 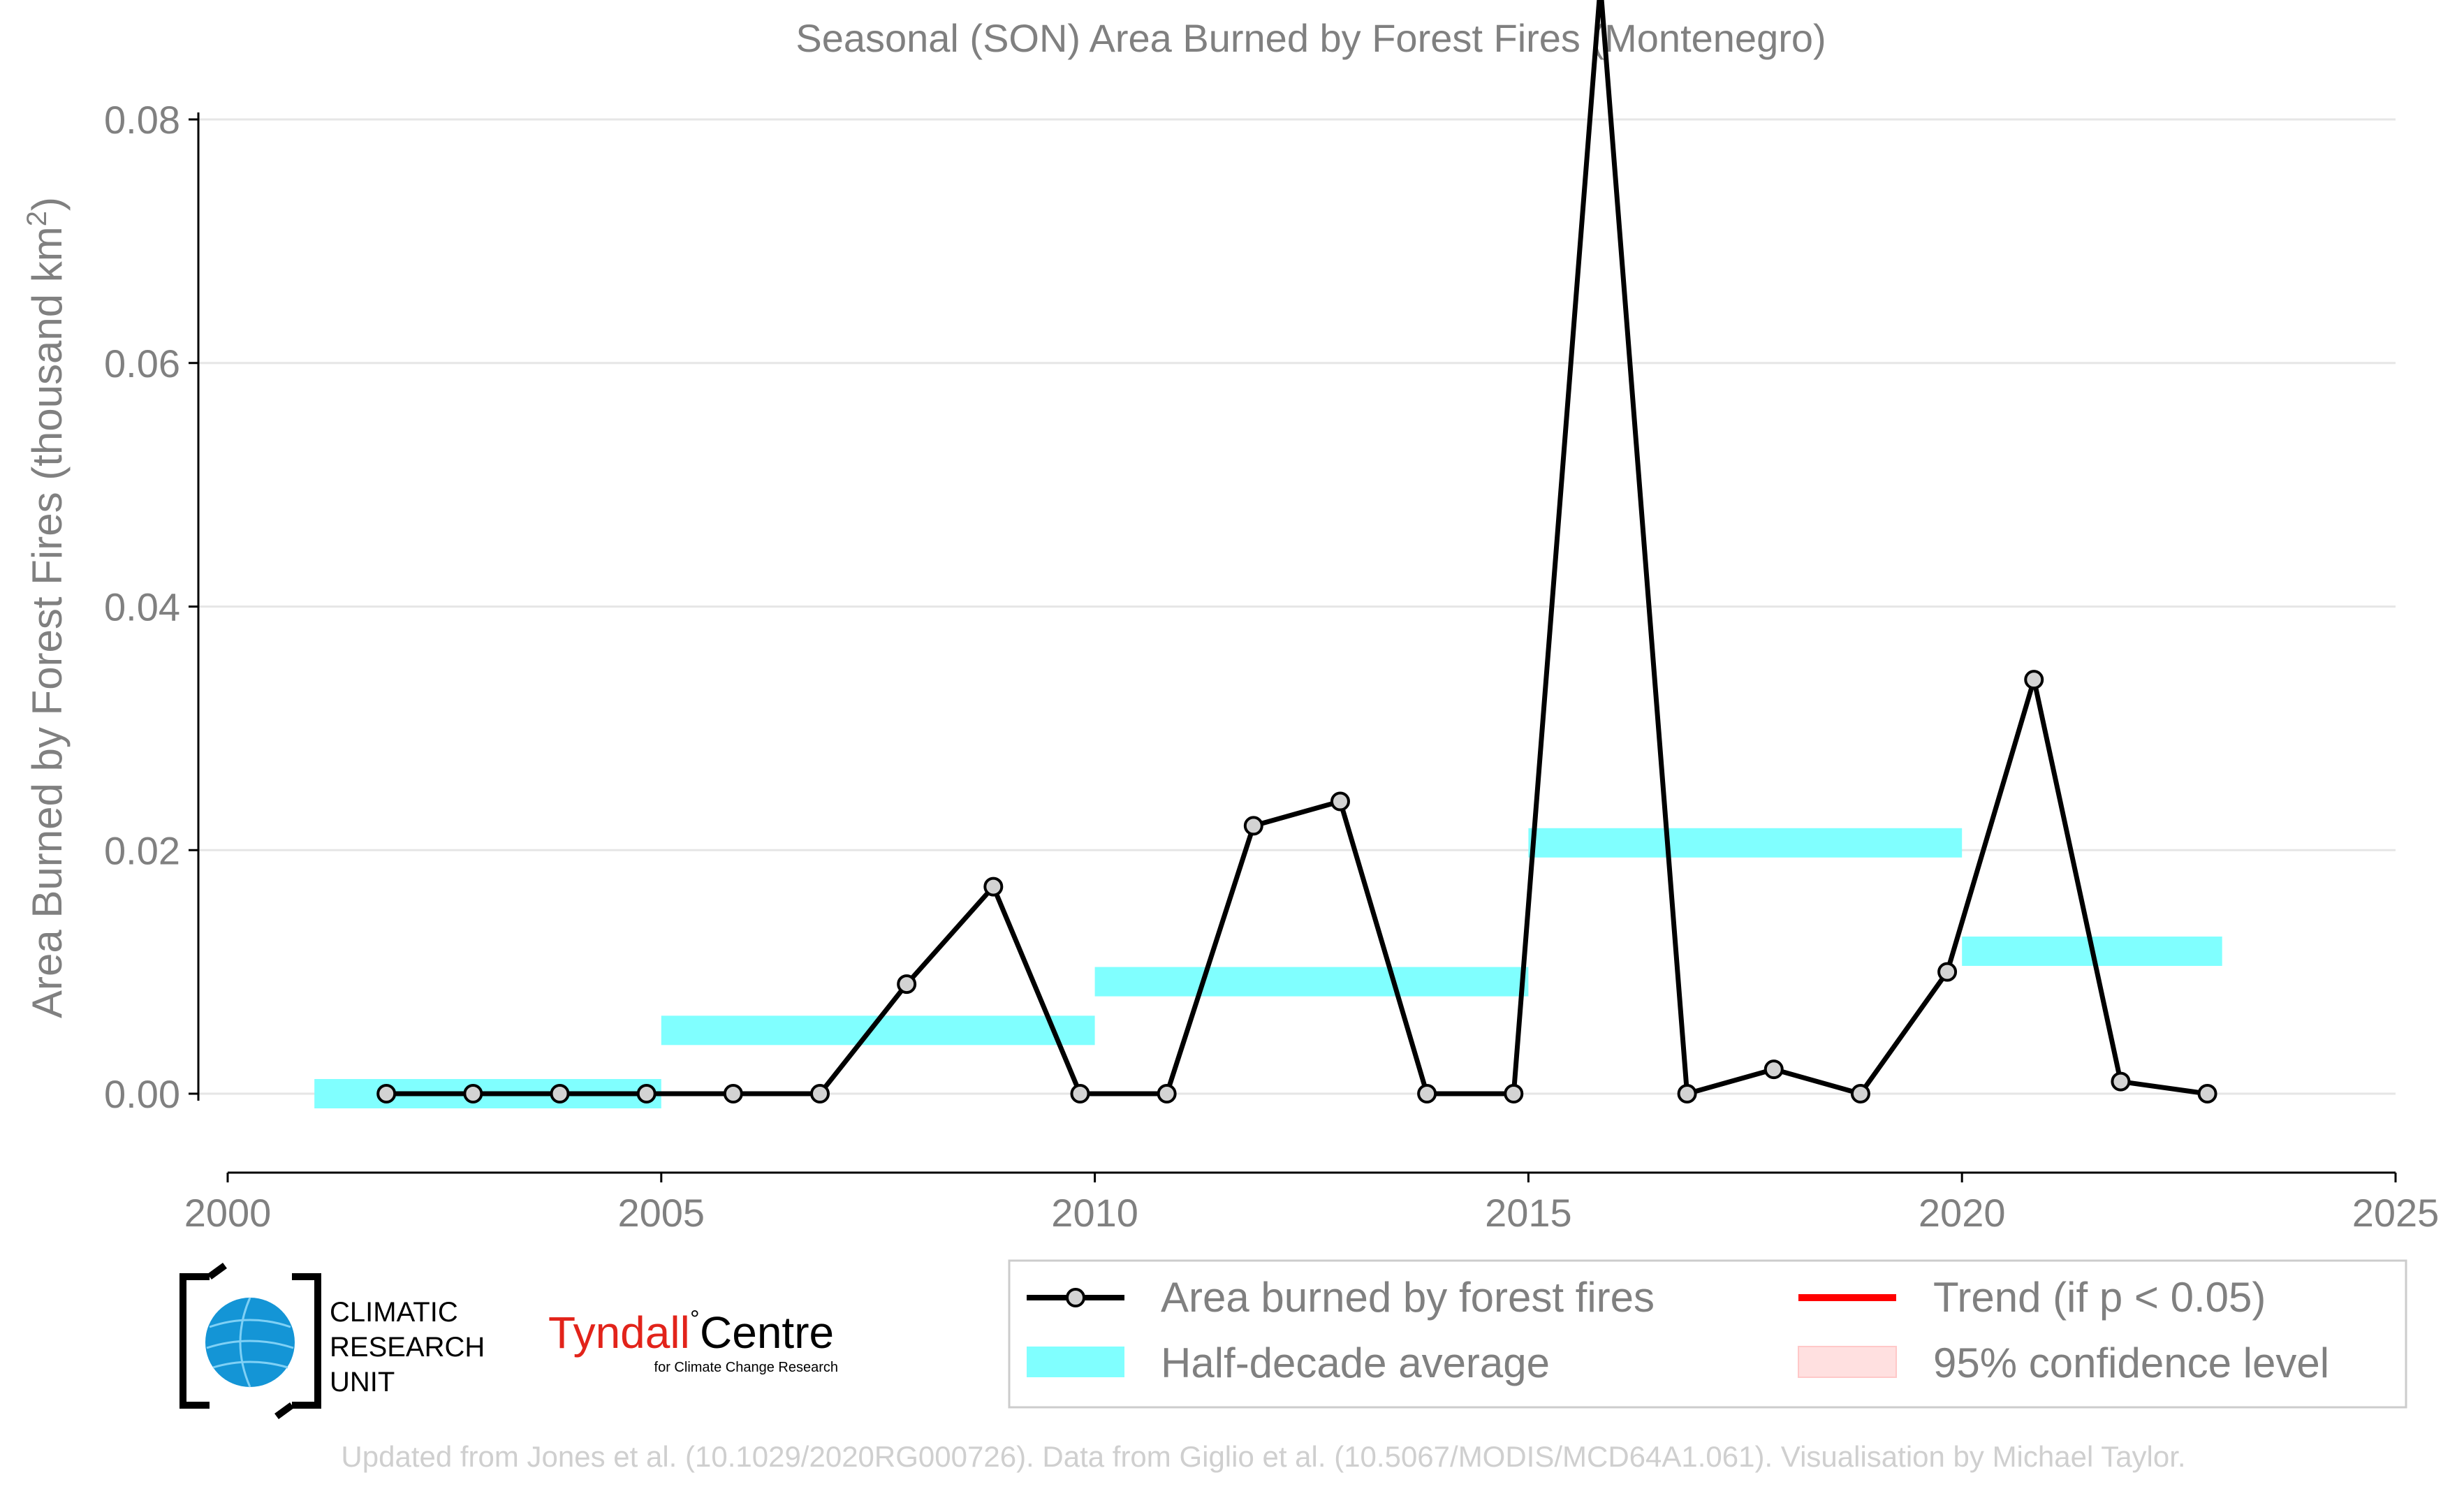 What do you see at coordinates (142, 364) in the screenshot?
I see `y-tick-label: 0.06` at bounding box center [142, 364].